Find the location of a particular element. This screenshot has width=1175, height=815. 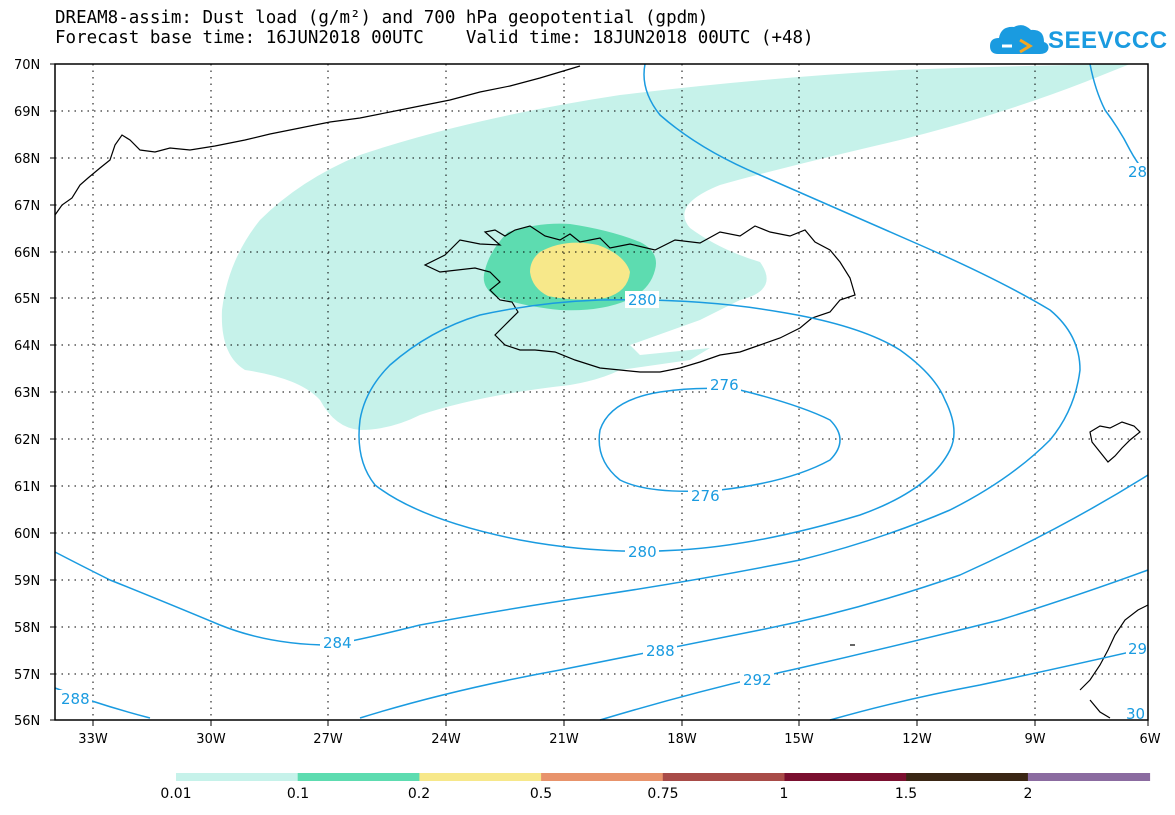

lon-label: 27W is located at coordinates (328, 739).